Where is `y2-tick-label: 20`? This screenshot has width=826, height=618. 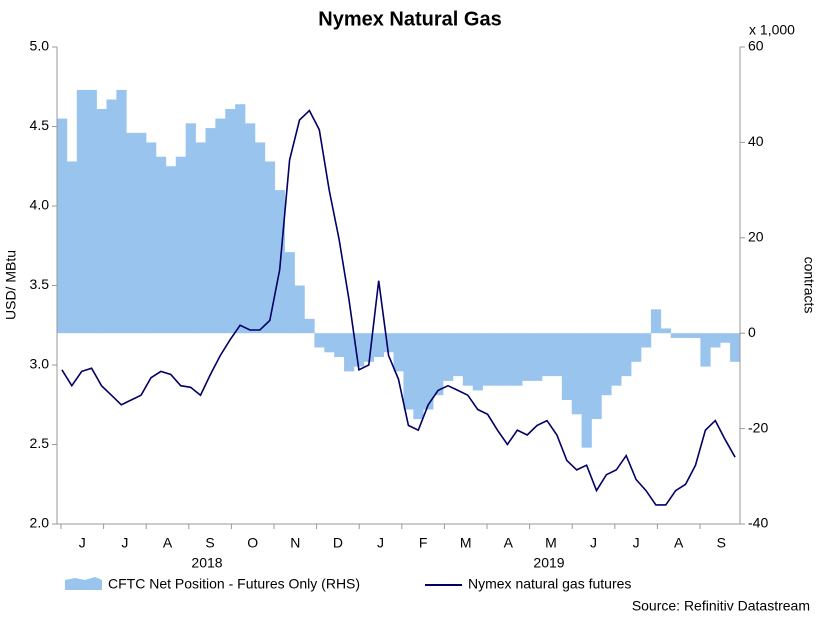 y2-tick-label: 20 is located at coordinates (756, 237).